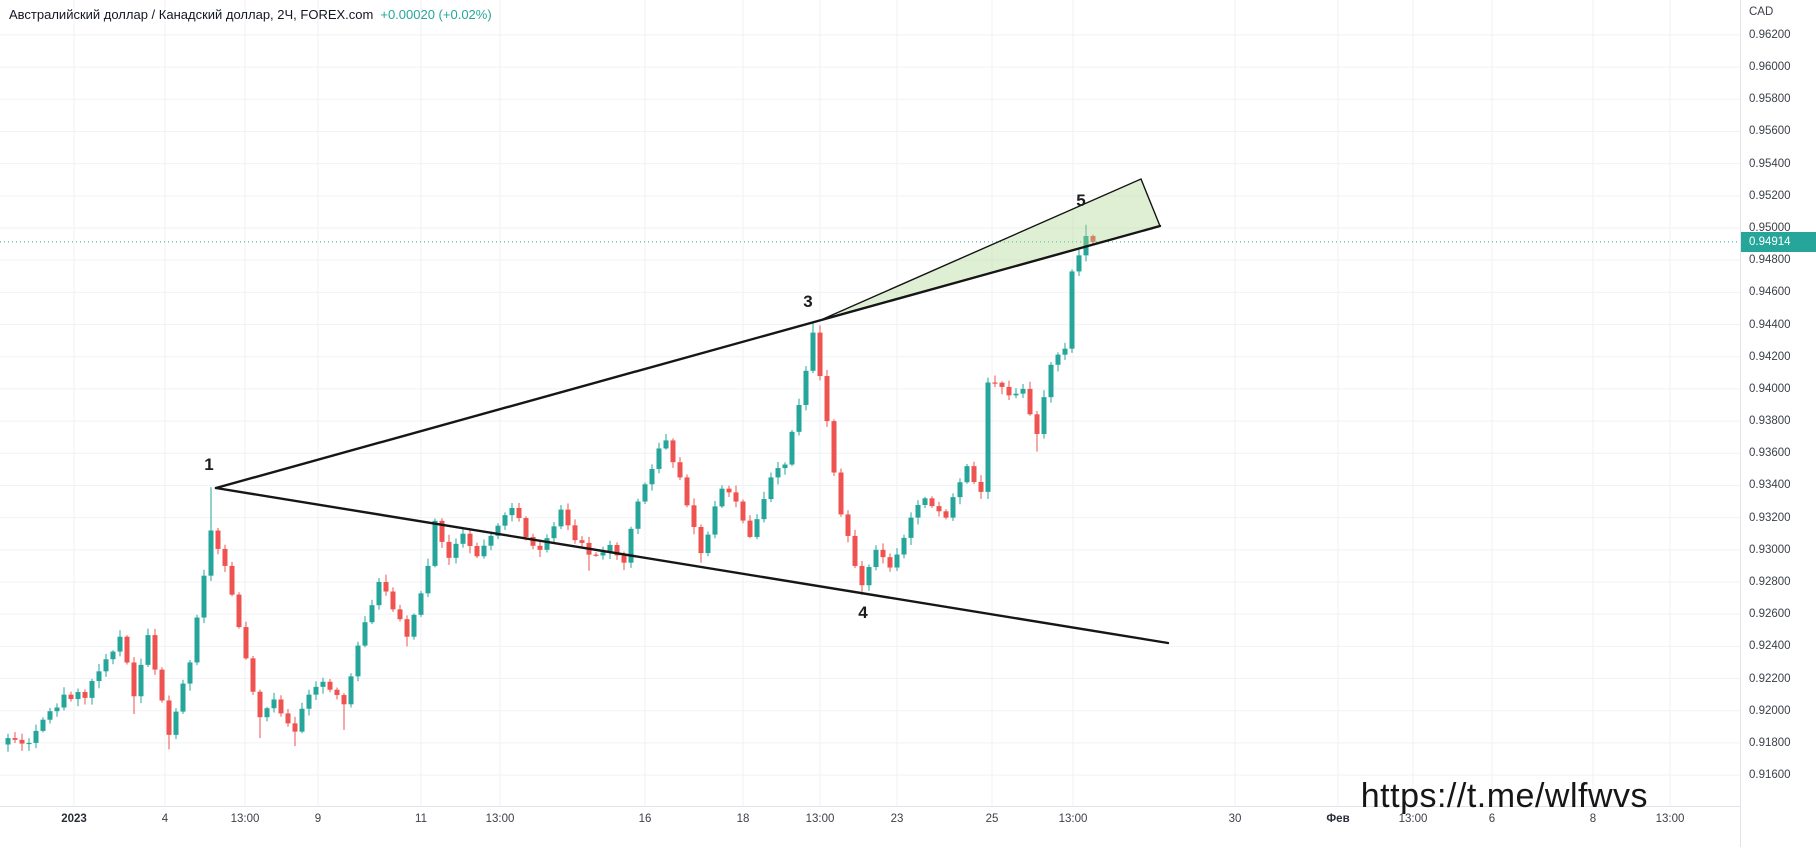  I want to click on price-tick-label: 0.95600, so click(1770, 131).